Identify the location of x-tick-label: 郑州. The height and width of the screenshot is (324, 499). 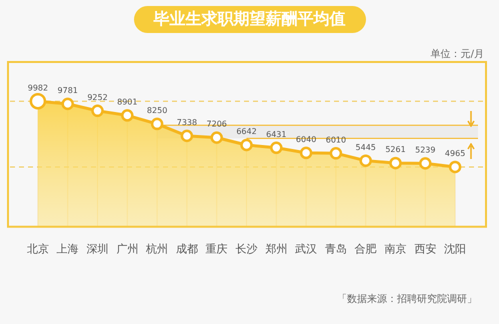
(276, 249).